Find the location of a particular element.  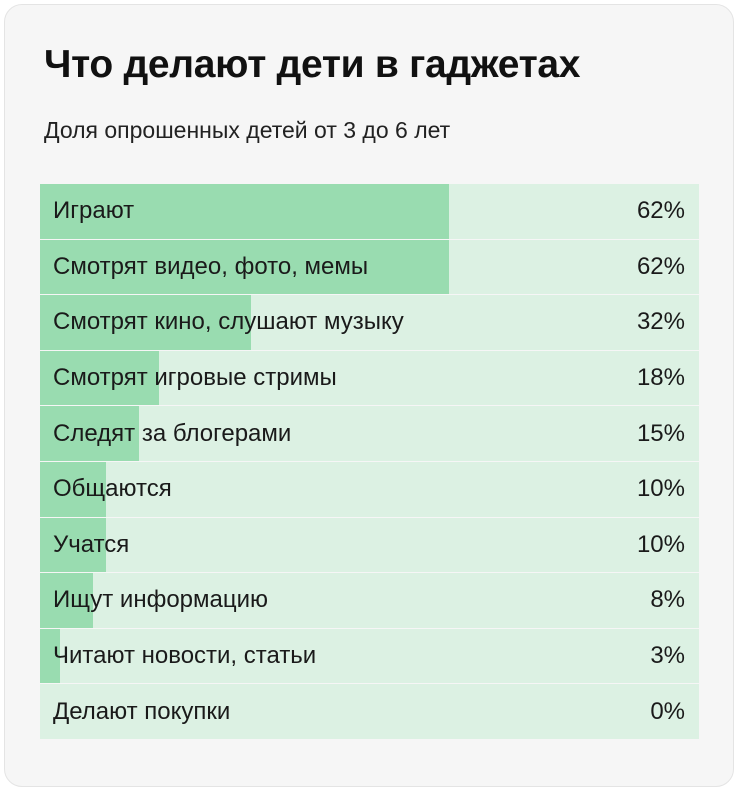

category-label: Делают покупки is located at coordinates (142, 711).